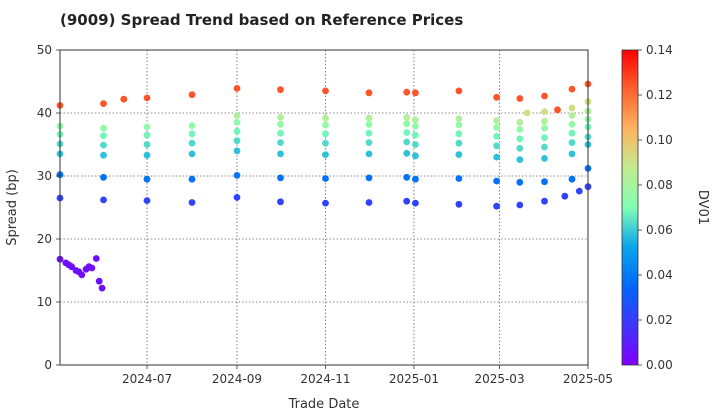 Image resolution: width=720 pixels, height=420 pixels. I want to click on colorbar-tick-label: 0.02, so click(659, 320).